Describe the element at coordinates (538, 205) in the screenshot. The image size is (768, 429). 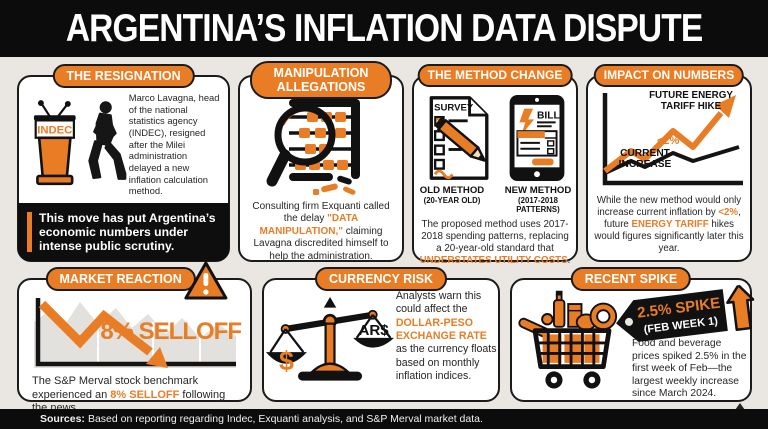
I see `new-method-sub: (2017-2018 PATTERNS)` at that location.